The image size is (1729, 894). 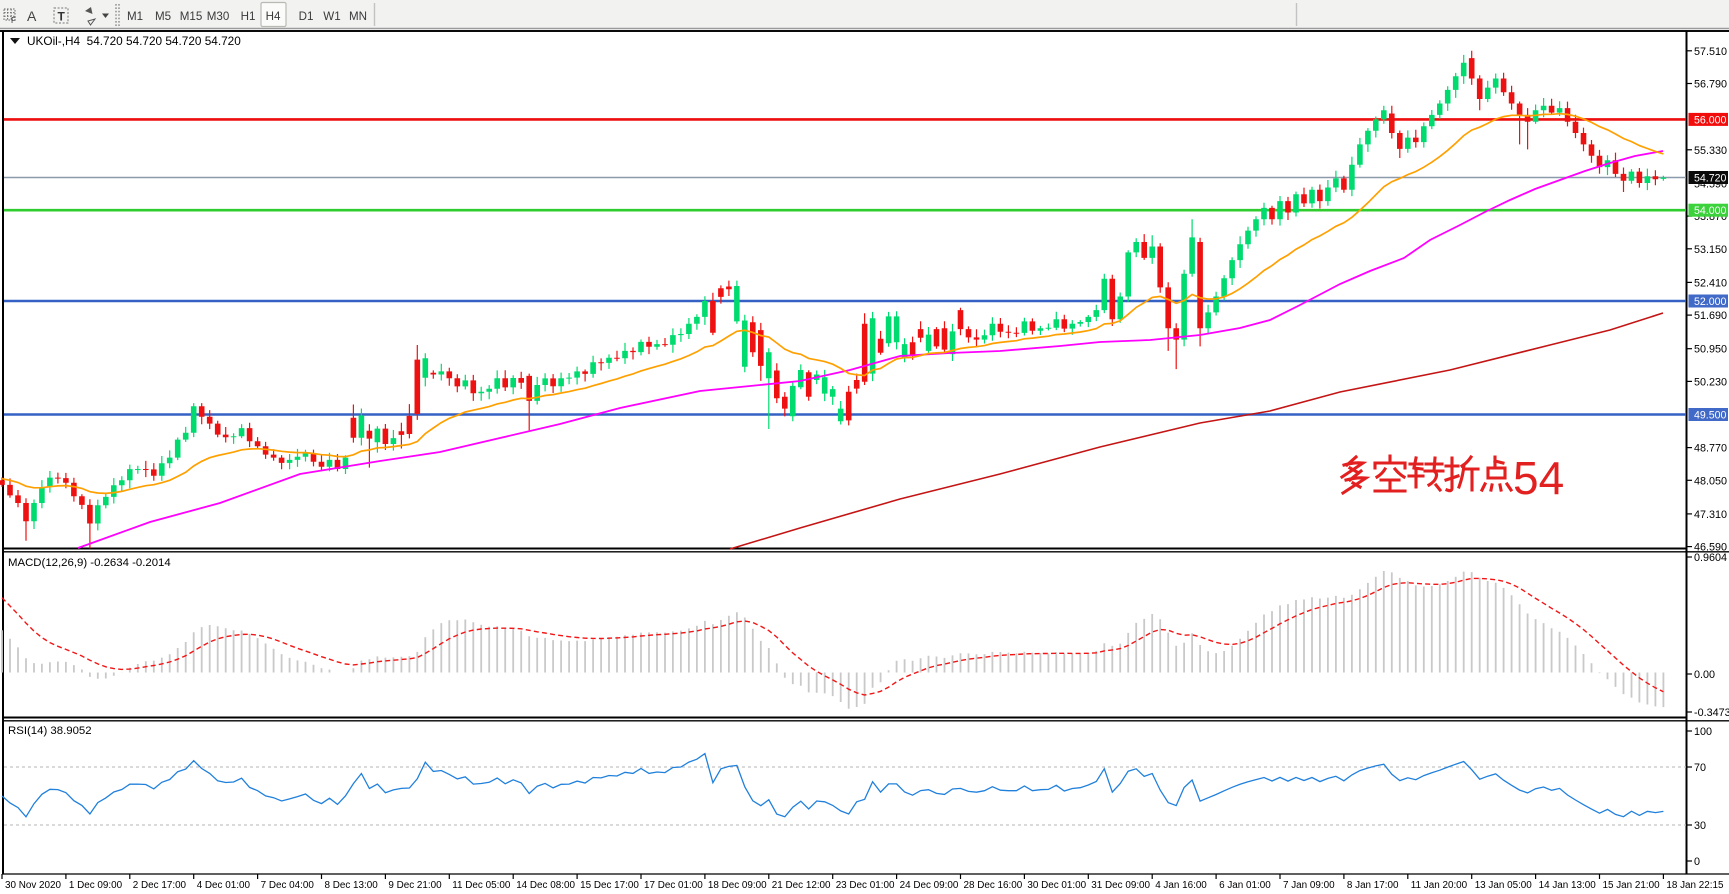 What do you see at coordinates (306, 16) in the screenshot?
I see `svg-text: D1` at bounding box center [306, 16].